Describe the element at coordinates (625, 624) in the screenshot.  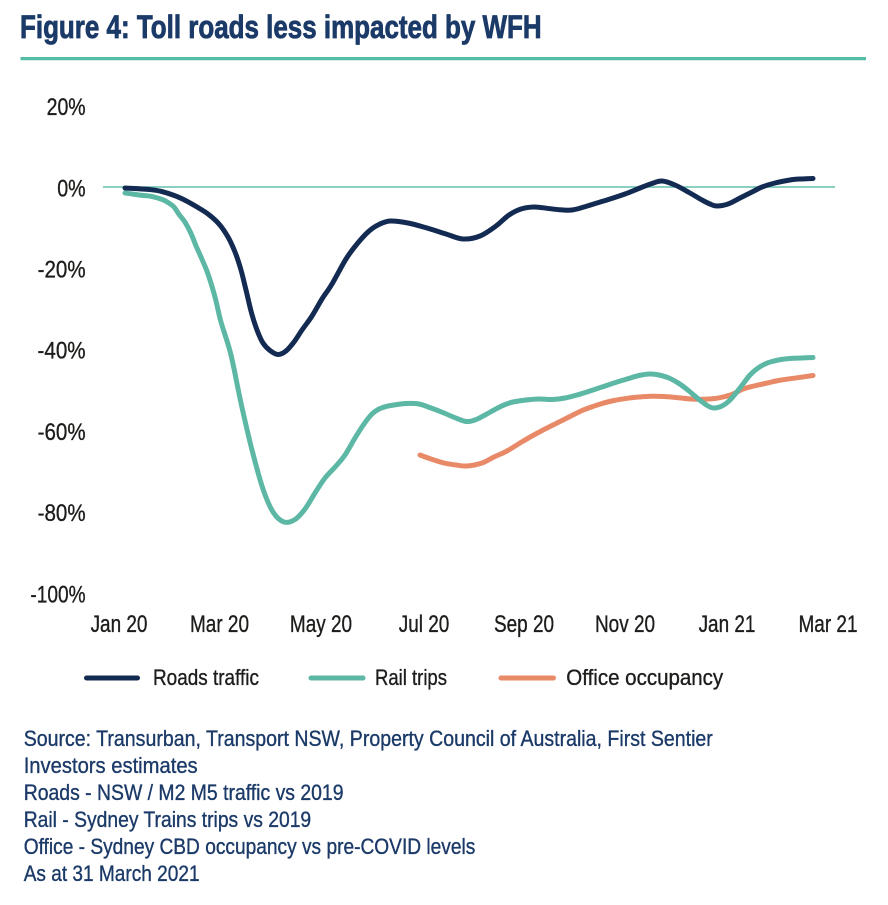
I see `svg-text: Nov 20` at that location.